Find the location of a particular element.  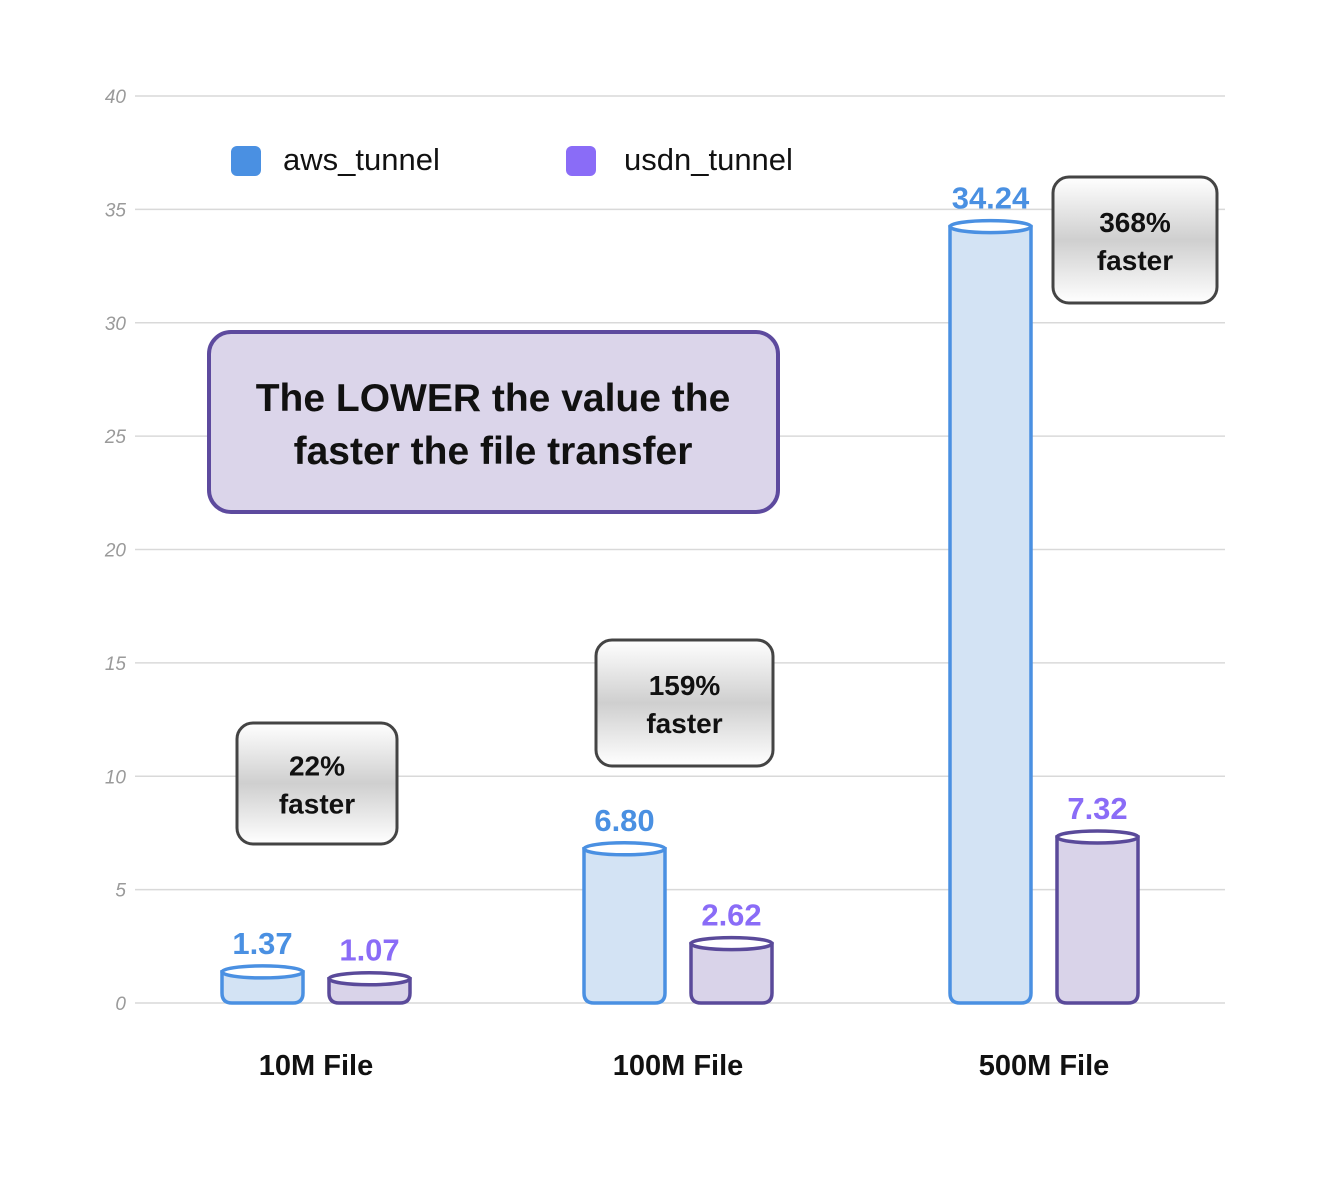

x-category-label: 10M File is located at coordinates (316, 1066).